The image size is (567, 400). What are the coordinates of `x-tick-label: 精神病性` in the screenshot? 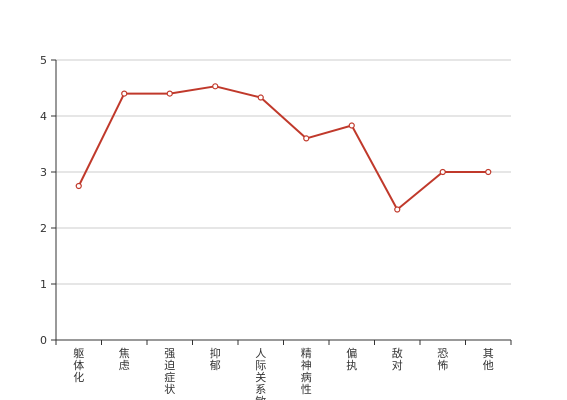 It's located at (306, 371).